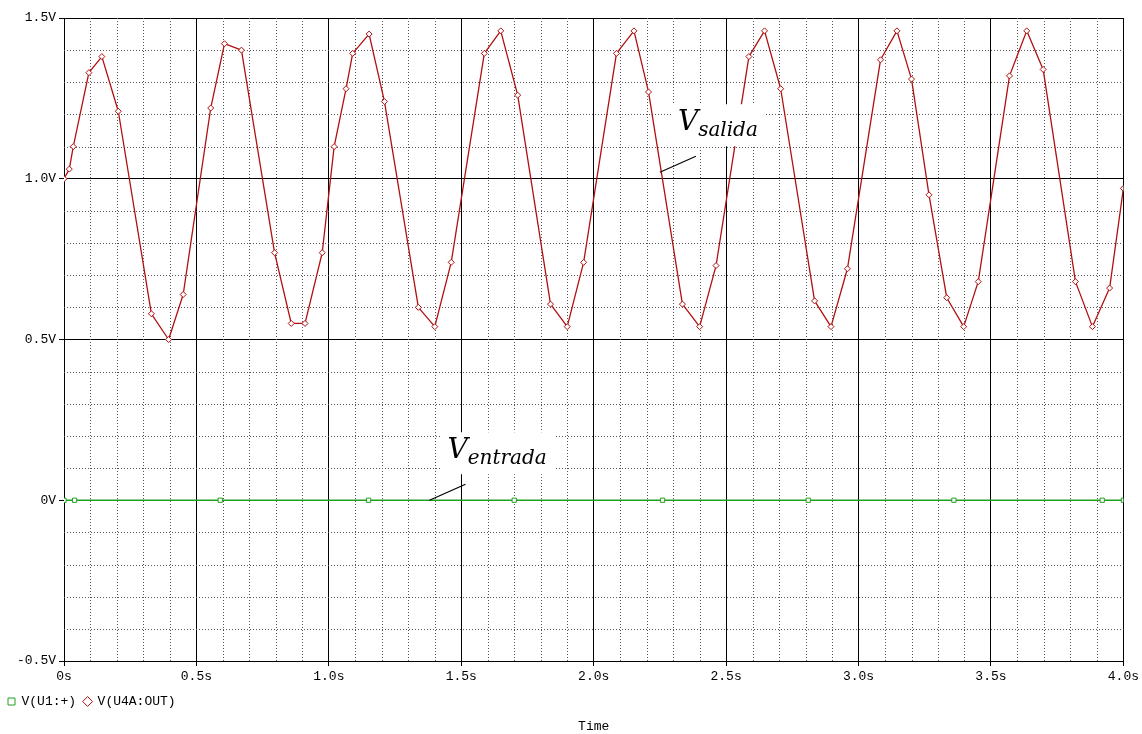 This screenshot has width=1142, height=734. I want to click on y-tick-label: 1.0V, so click(40, 179).